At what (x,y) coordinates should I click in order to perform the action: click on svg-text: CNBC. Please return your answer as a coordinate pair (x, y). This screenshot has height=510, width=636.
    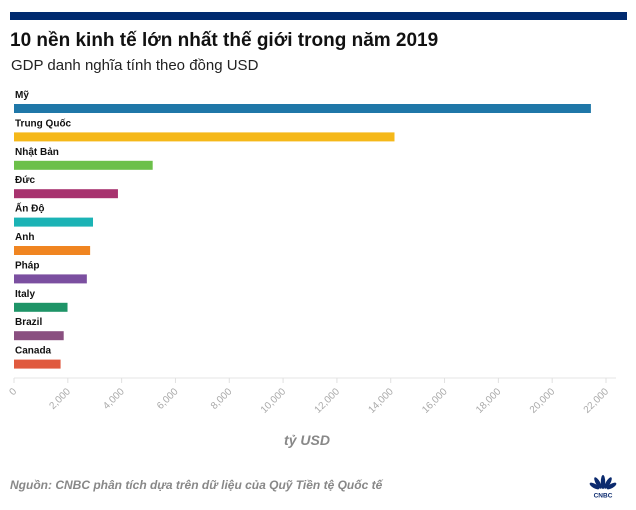
    Looking at the image, I should click on (603, 496).